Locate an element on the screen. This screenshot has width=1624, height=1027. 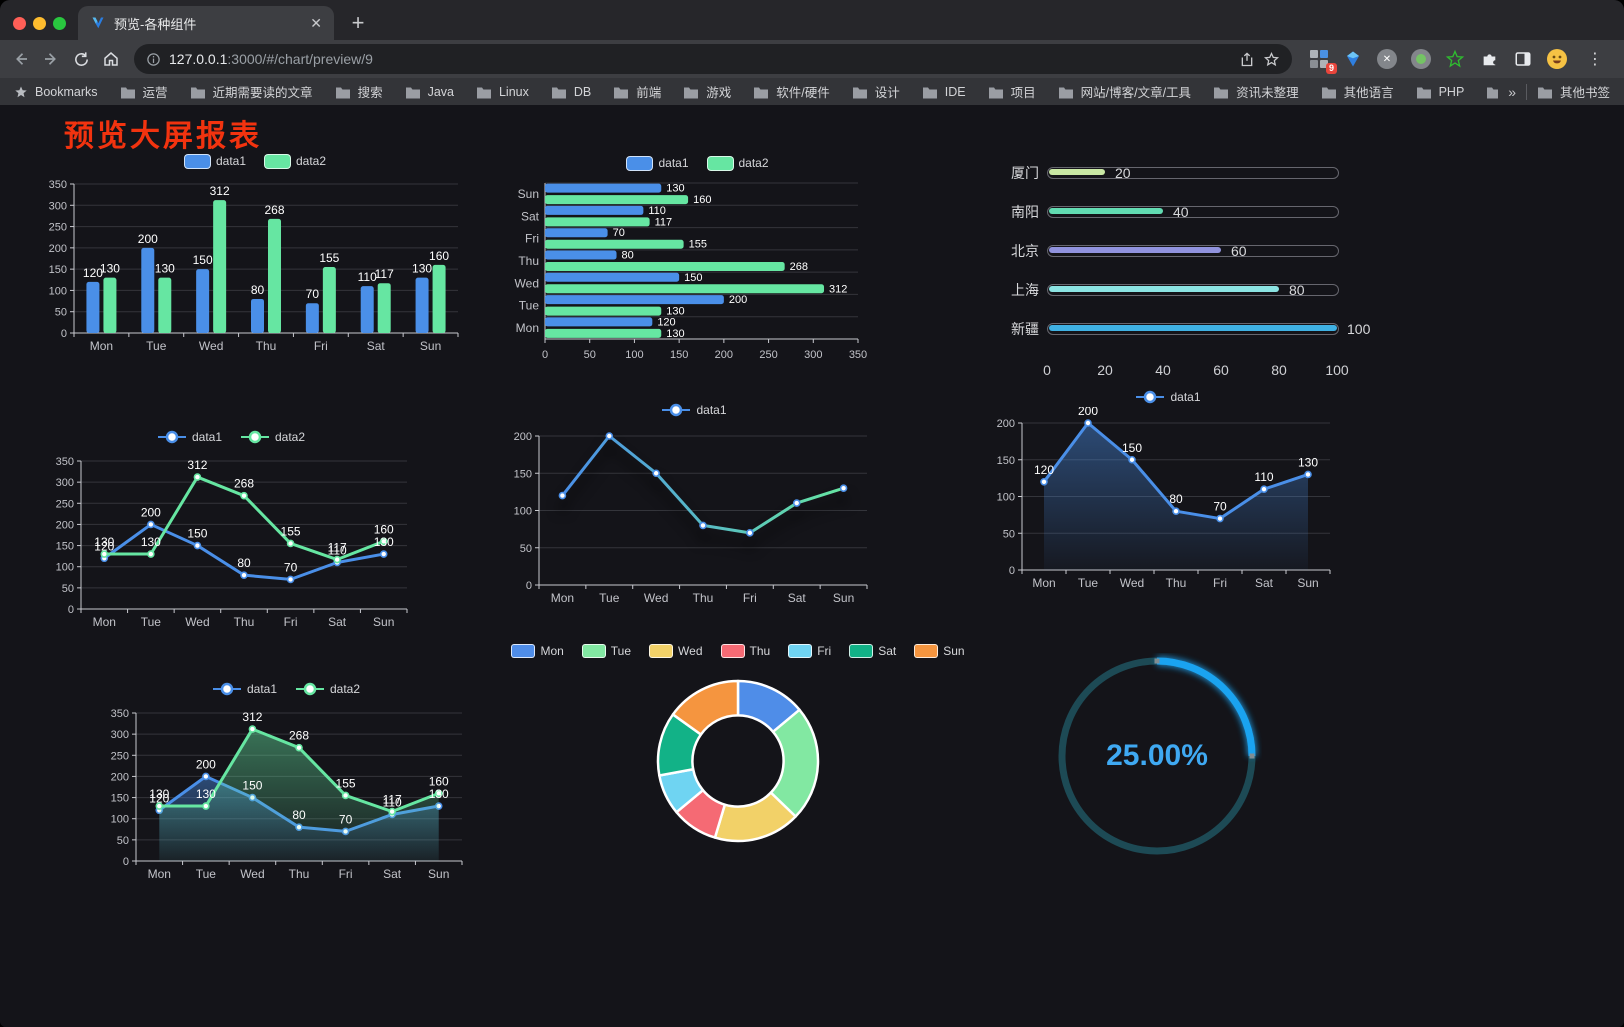
hbar-data1-Sun is located at coordinates (603, 188).